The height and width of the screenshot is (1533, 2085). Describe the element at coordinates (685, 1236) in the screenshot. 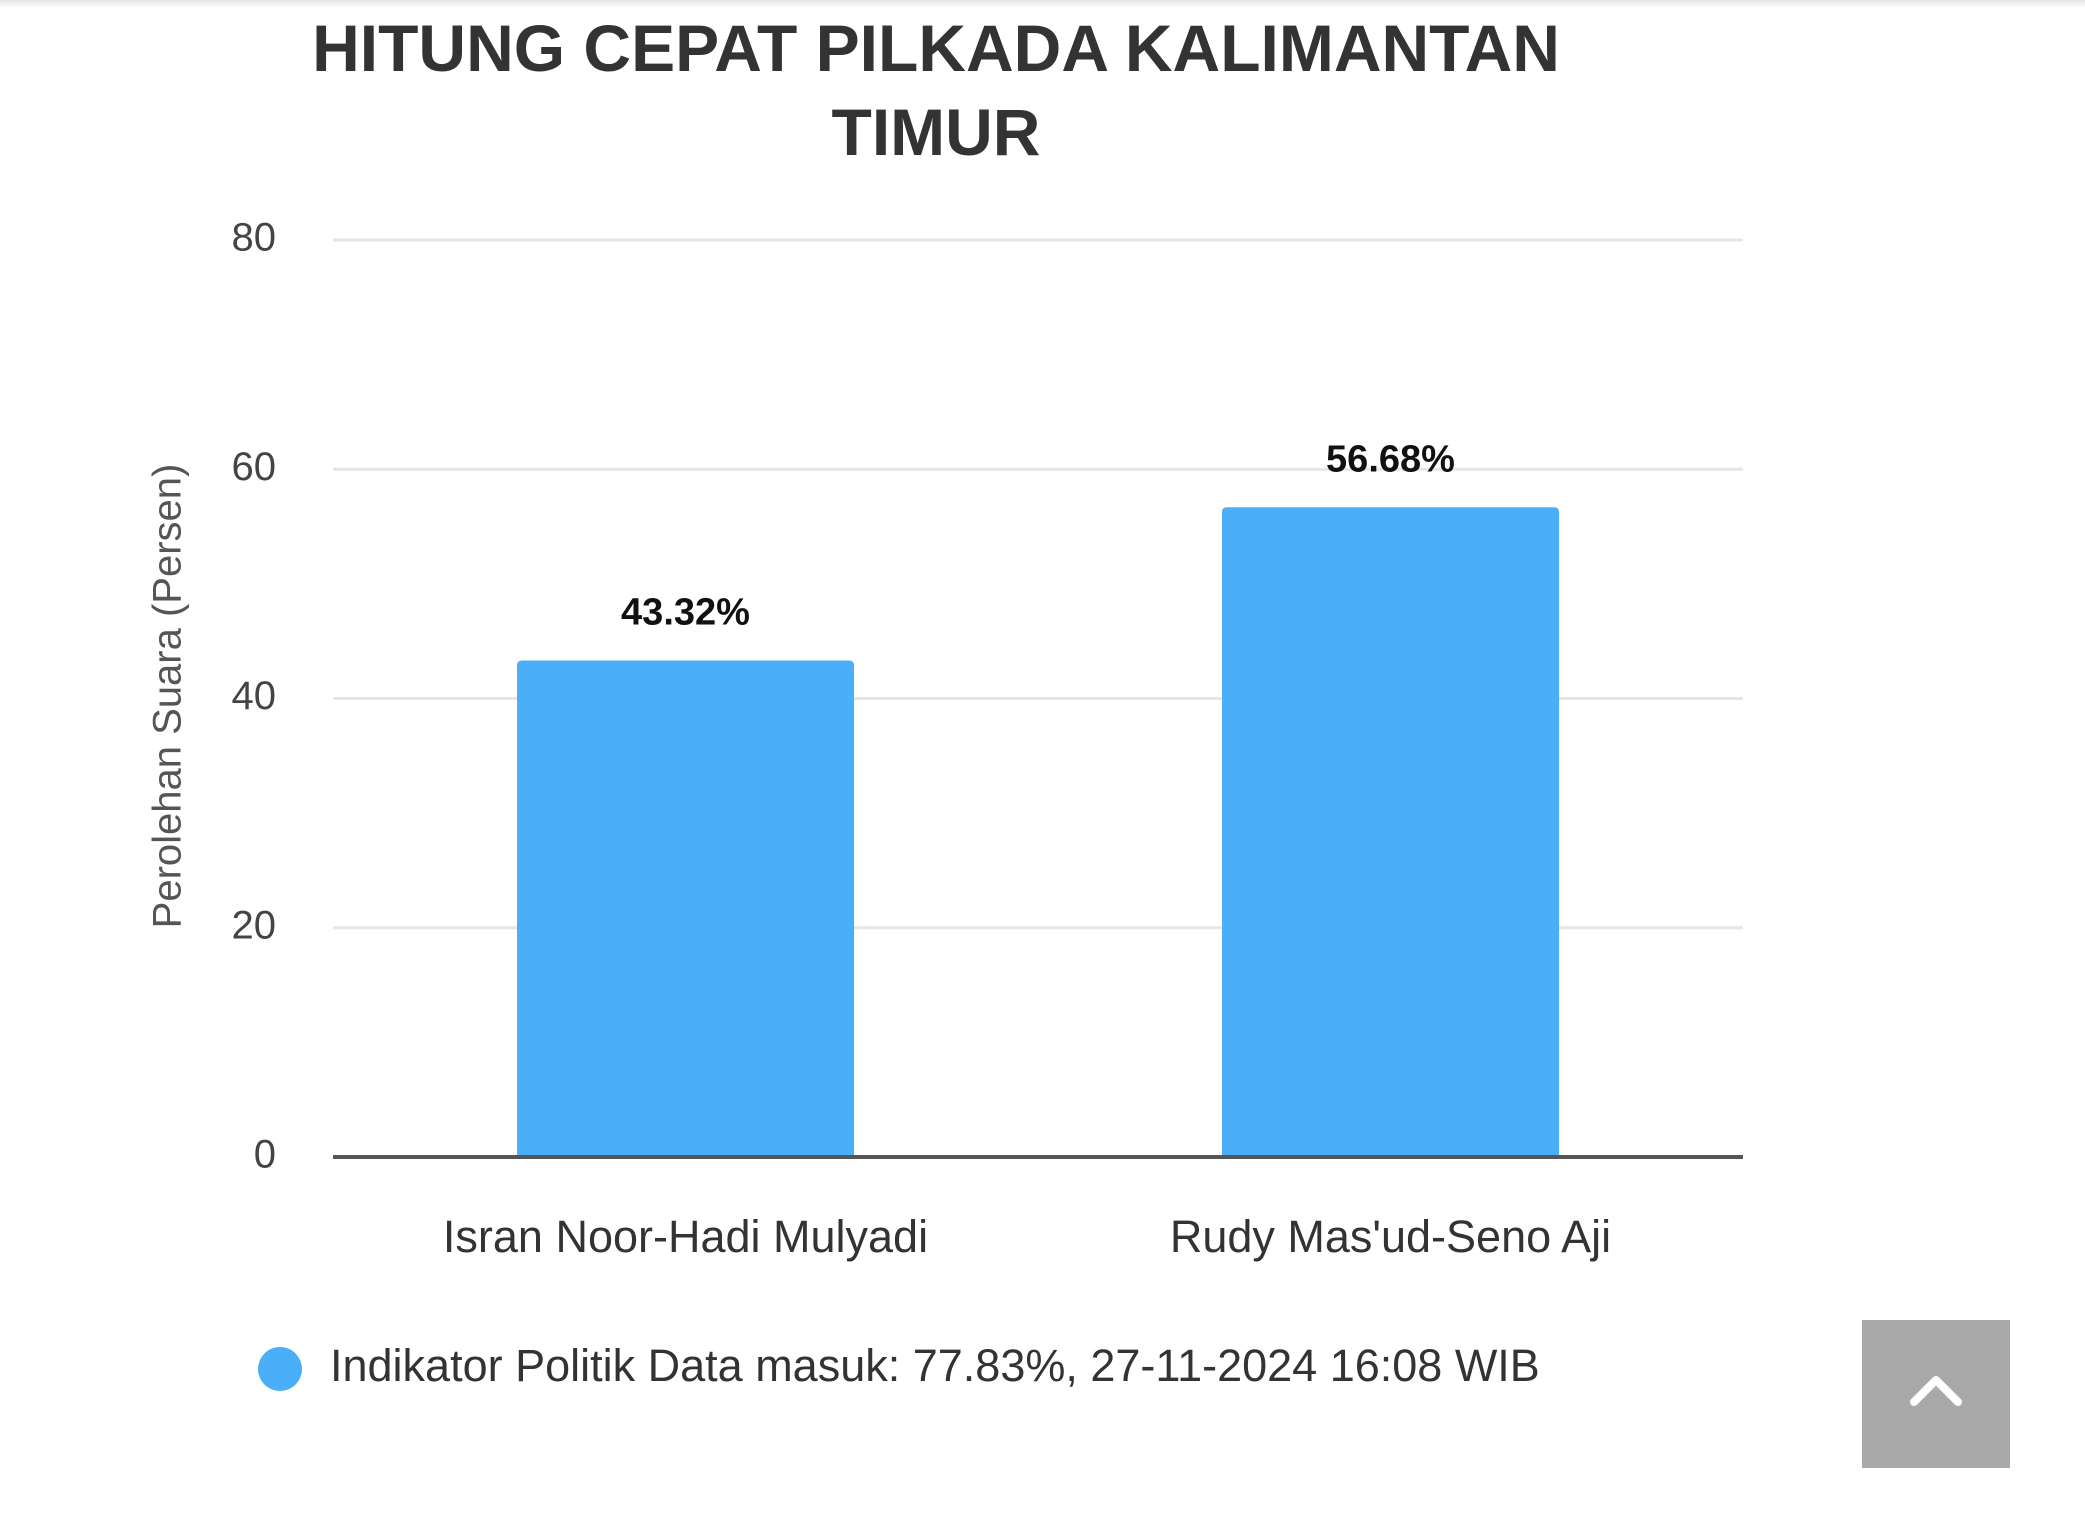

I see `x-tick-label: Isran Noor-Hadi Mulyadi` at that location.